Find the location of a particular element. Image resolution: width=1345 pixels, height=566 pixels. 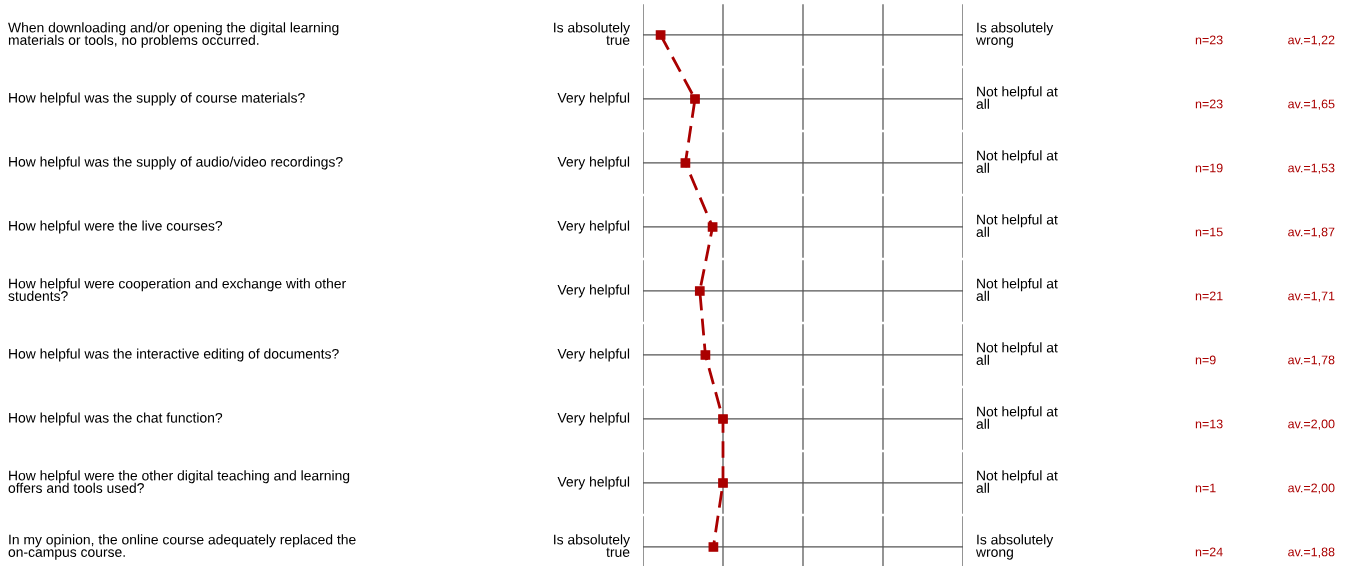

y-tick-label: How helpful was the chat function? is located at coordinates (116, 419).